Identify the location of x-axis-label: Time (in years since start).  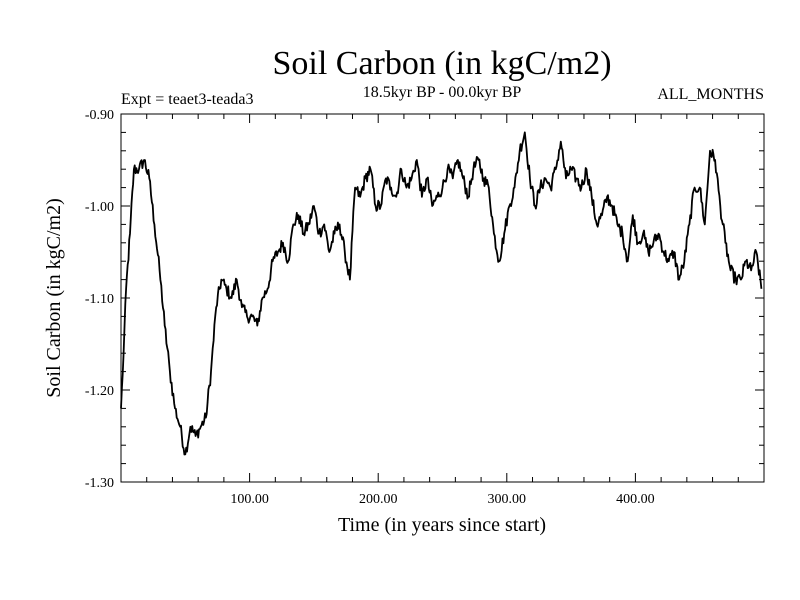
(442, 525).